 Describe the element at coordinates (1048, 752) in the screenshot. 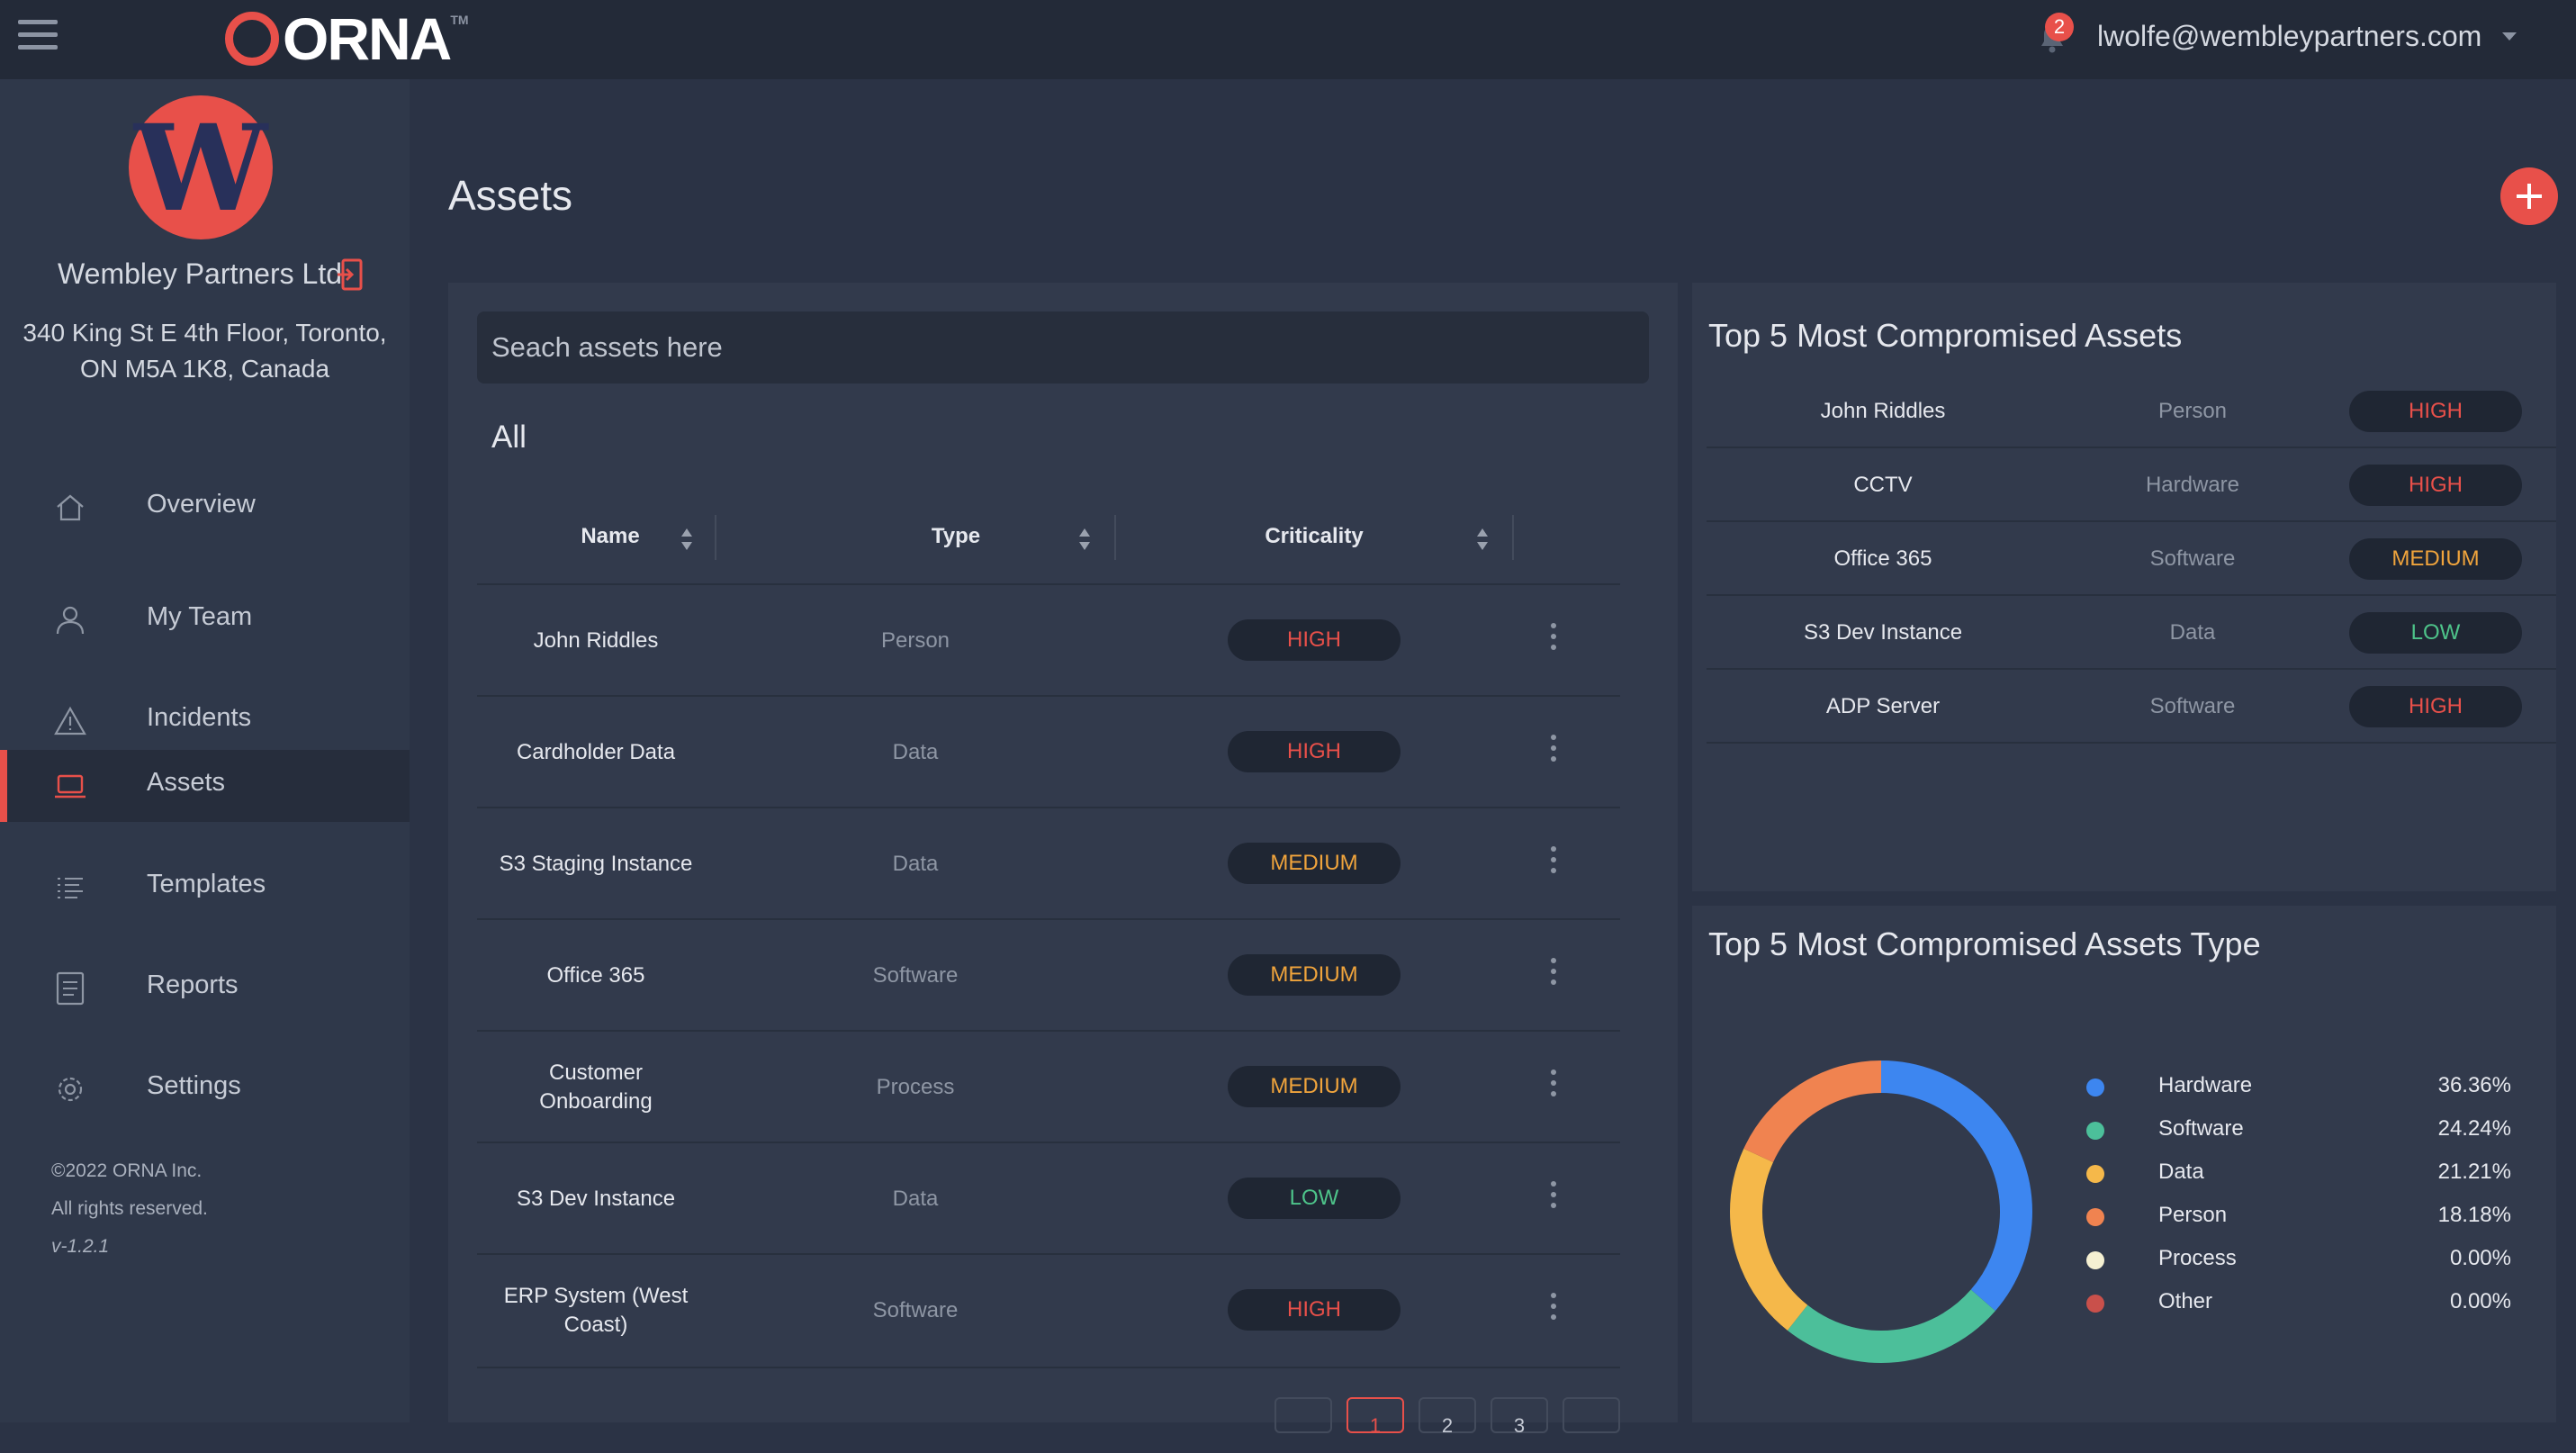

I see `table-row: Cardholder Data Data HIGH` at that location.